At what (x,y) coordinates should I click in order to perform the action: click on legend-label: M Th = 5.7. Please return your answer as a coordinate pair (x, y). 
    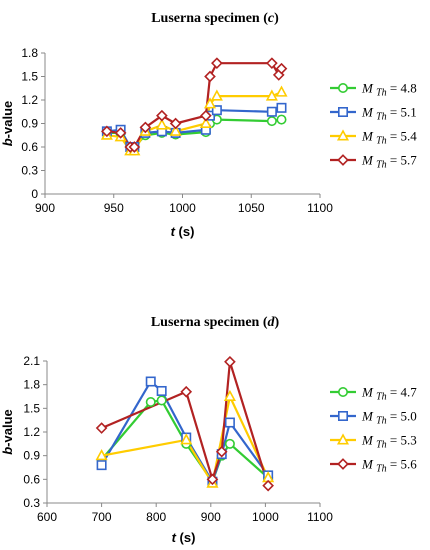
    Looking at the image, I should click on (389, 162).